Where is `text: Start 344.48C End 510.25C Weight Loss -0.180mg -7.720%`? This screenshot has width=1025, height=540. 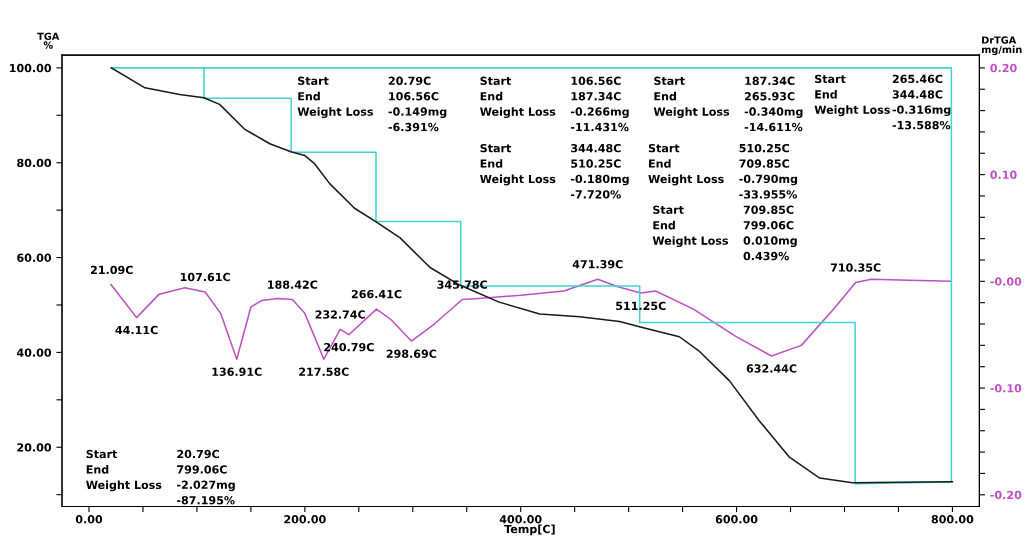
text: Start 344.48C End 510.25C Weight Loss -0.180mg -7.720% is located at coordinates (554, 171).